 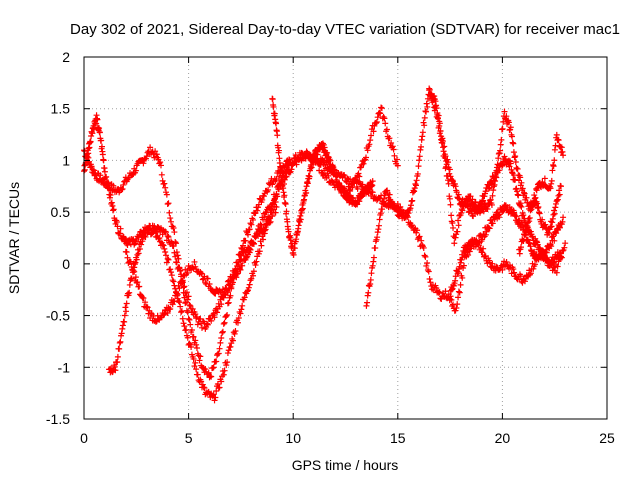 What do you see at coordinates (66, 264) in the screenshot?
I see `y-tick-label: 0` at bounding box center [66, 264].